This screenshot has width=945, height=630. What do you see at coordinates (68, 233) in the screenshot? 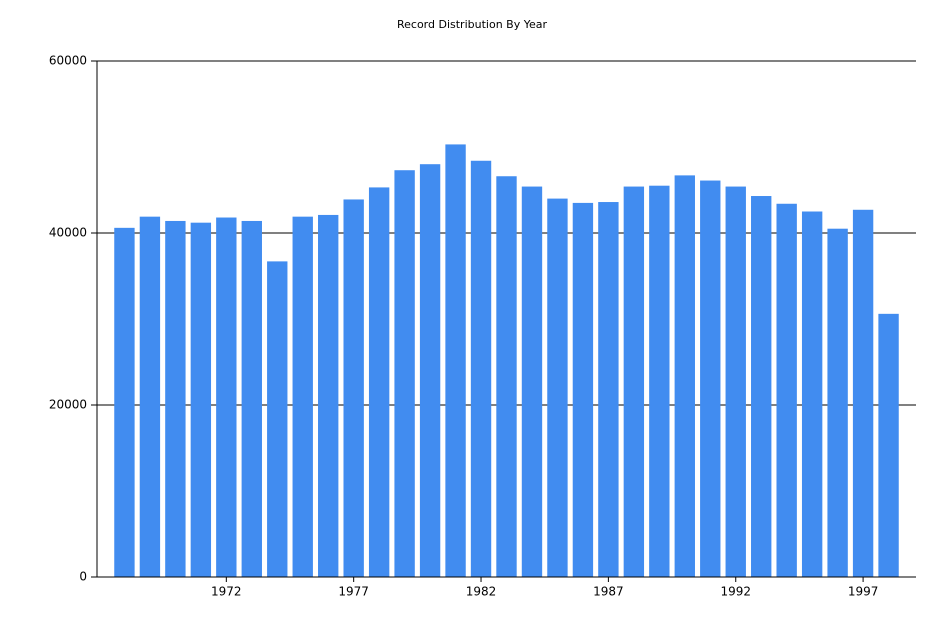
I see `y-tick-label: 40000` at bounding box center [68, 233].